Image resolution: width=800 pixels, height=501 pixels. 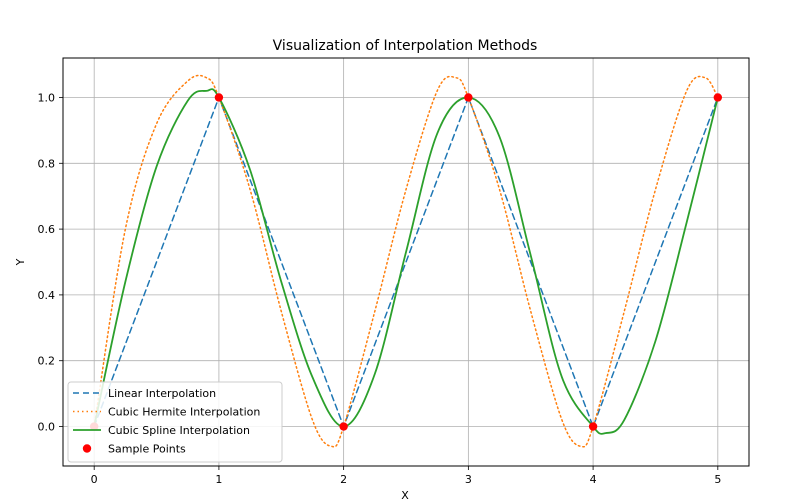 What do you see at coordinates (405, 46) in the screenshot?
I see `chart-title: Visualization of Interpolation Methods` at bounding box center [405, 46].